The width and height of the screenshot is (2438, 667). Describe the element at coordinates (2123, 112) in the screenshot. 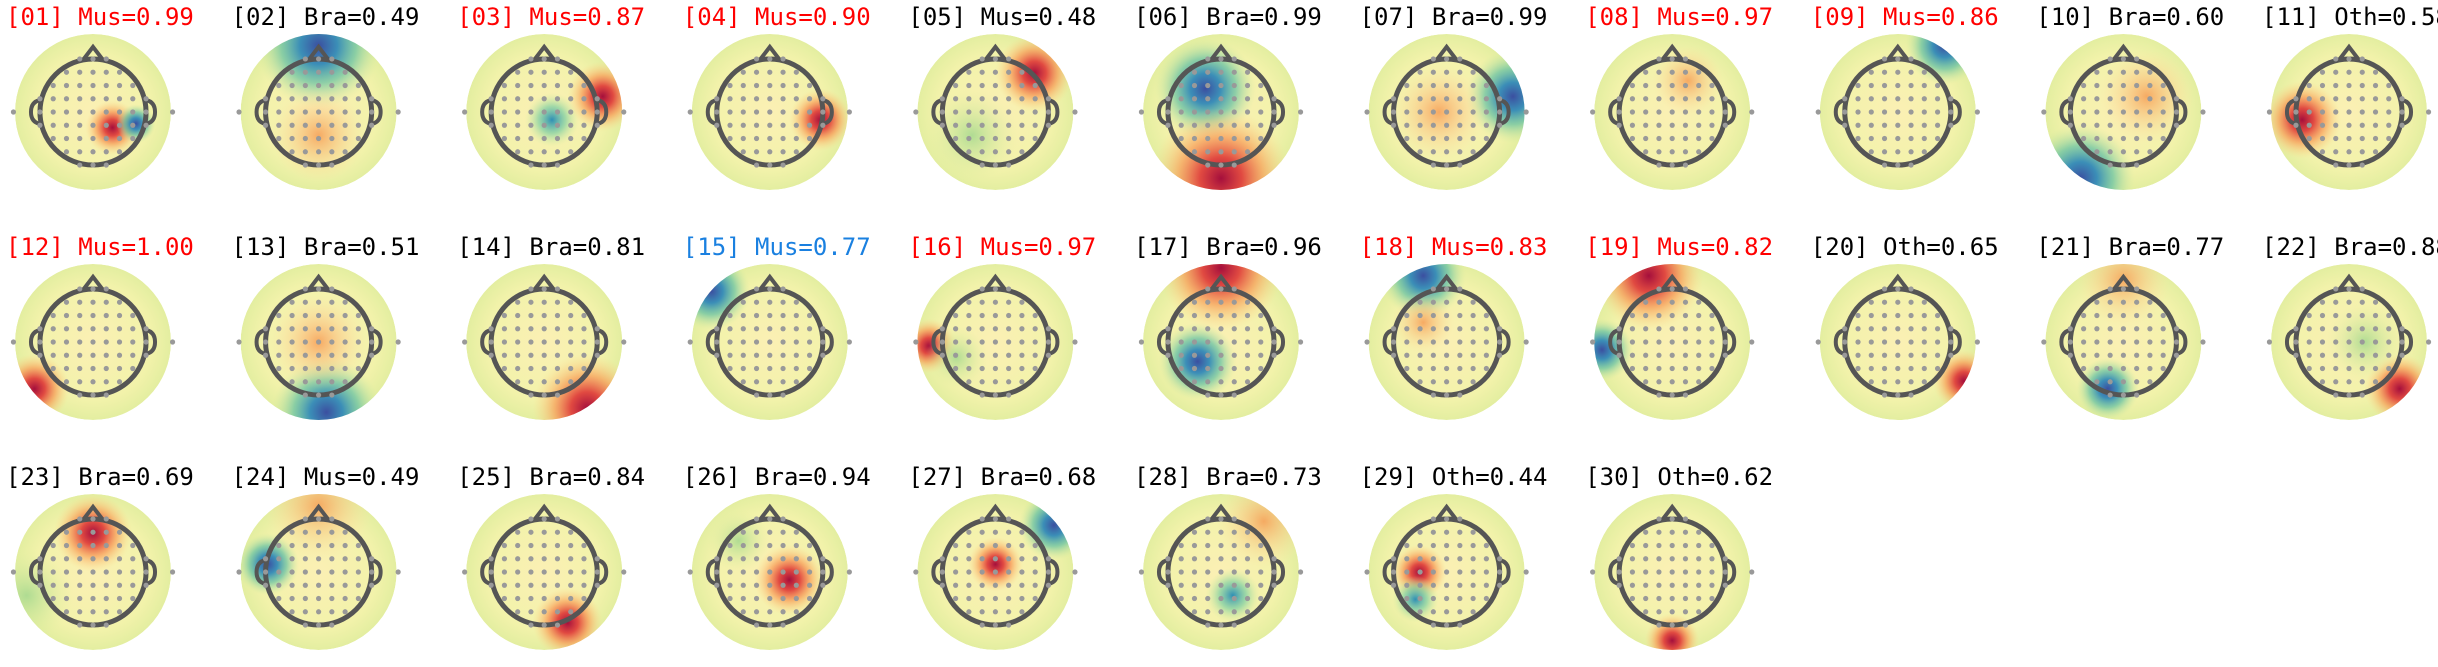

I see `topomap` at that location.